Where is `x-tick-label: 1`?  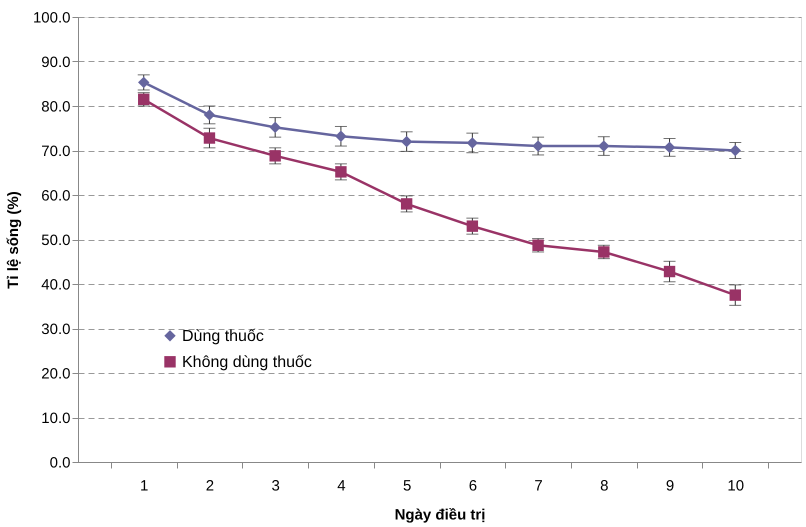 x-tick-label: 1 is located at coordinates (144, 486).